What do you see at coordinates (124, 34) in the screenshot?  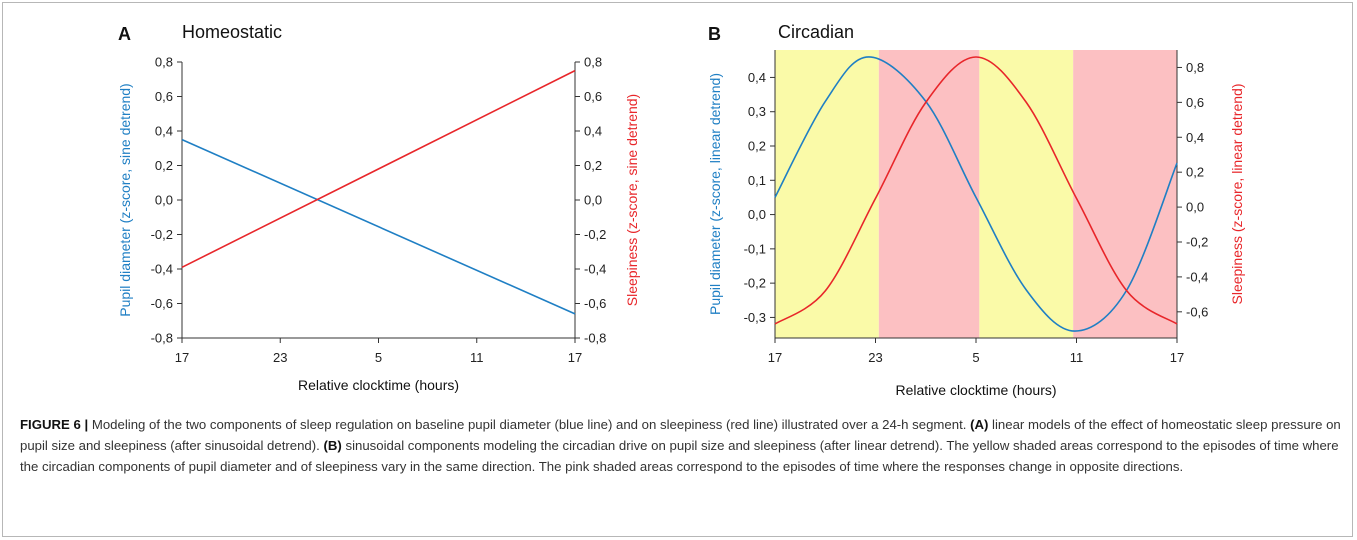 I see `panel-letter: A` at bounding box center [124, 34].